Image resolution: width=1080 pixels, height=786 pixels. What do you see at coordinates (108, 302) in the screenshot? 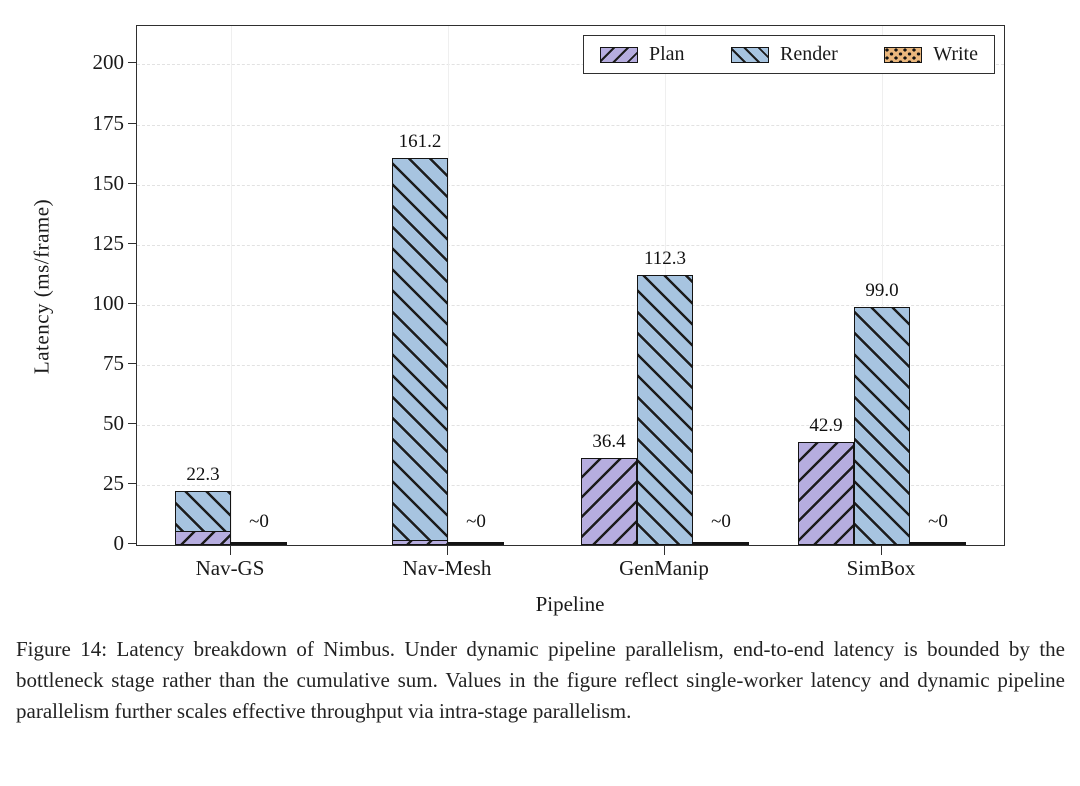
I see `y-tick-label: 100` at bounding box center [108, 302].